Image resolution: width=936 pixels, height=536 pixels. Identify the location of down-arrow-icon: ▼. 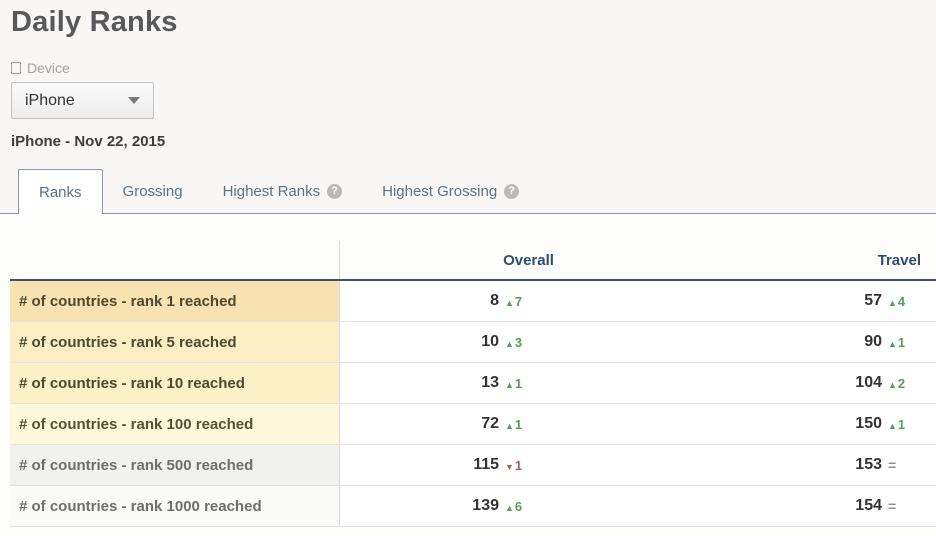
(509, 466).